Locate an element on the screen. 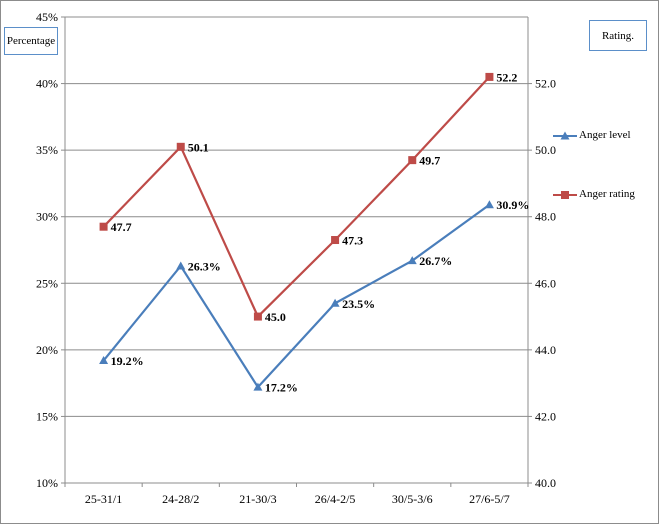 The height and width of the screenshot is (524, 659). right-tick-label: 52.0 is located at coordinates (545, 84).